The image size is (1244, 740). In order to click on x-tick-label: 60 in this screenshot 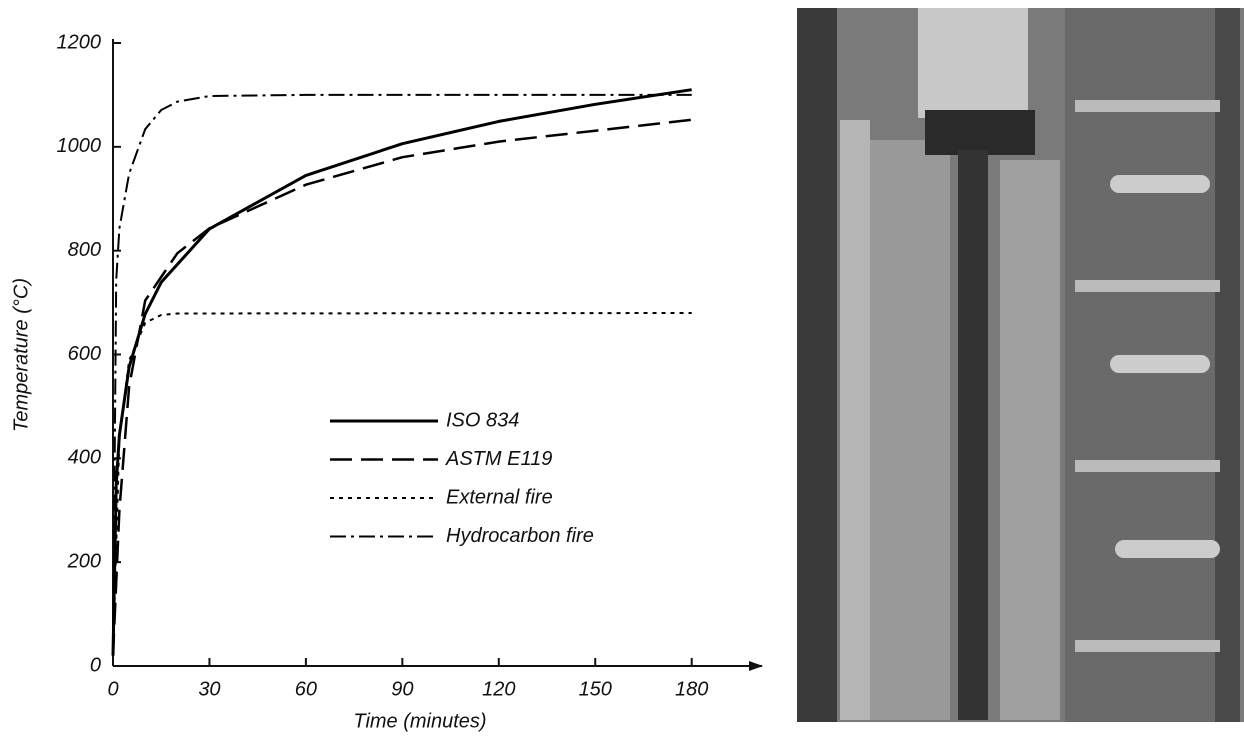, I will do `click(306, 689)`.